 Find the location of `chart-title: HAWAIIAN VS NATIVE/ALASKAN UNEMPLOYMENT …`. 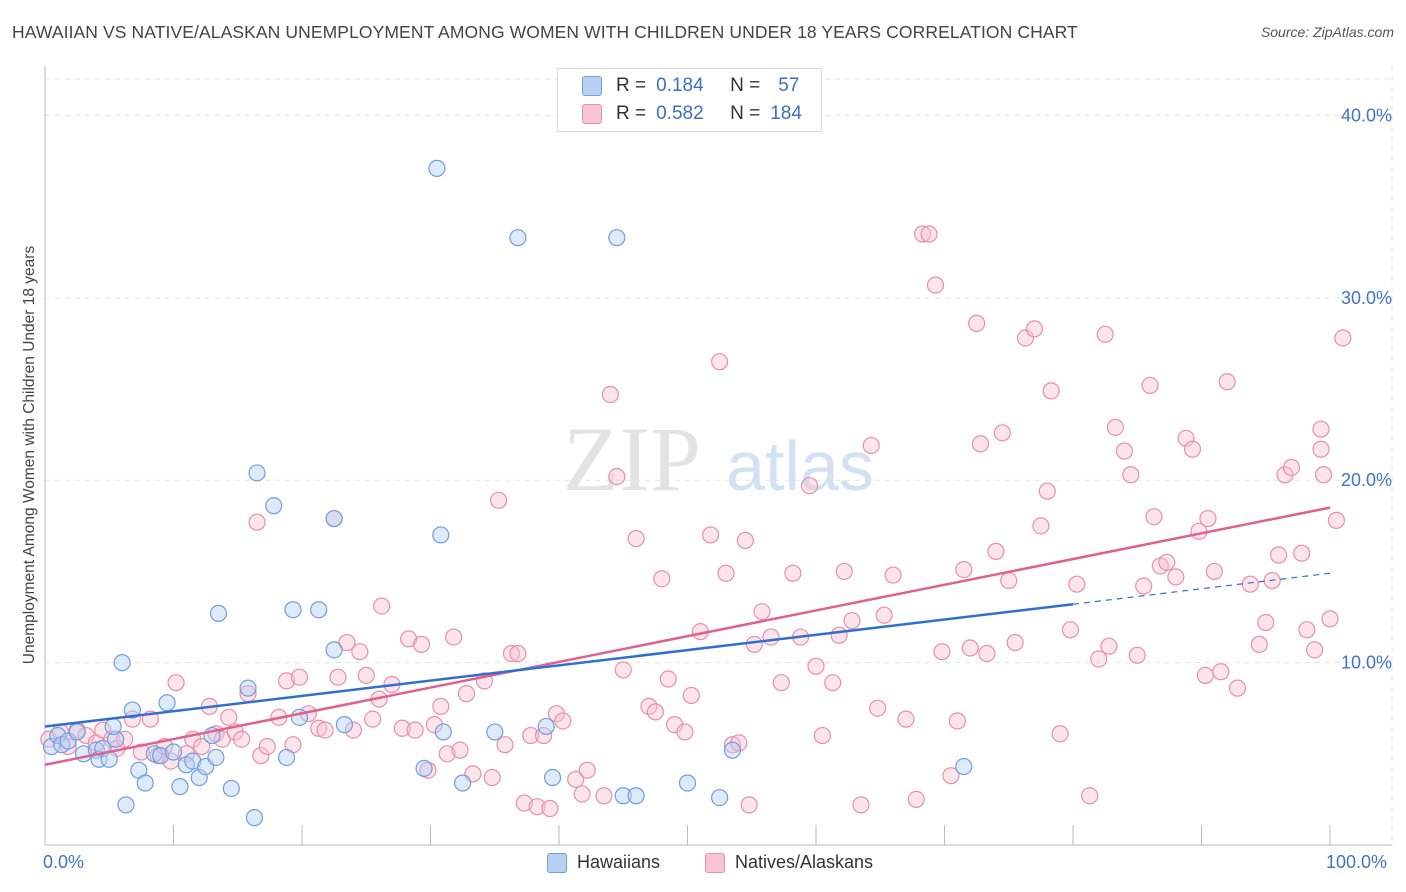

chart-title: HAWAIIAN VS NATIVE/ALASKAN UNEMPLOYMENT … is located at coordinates (545, 32).